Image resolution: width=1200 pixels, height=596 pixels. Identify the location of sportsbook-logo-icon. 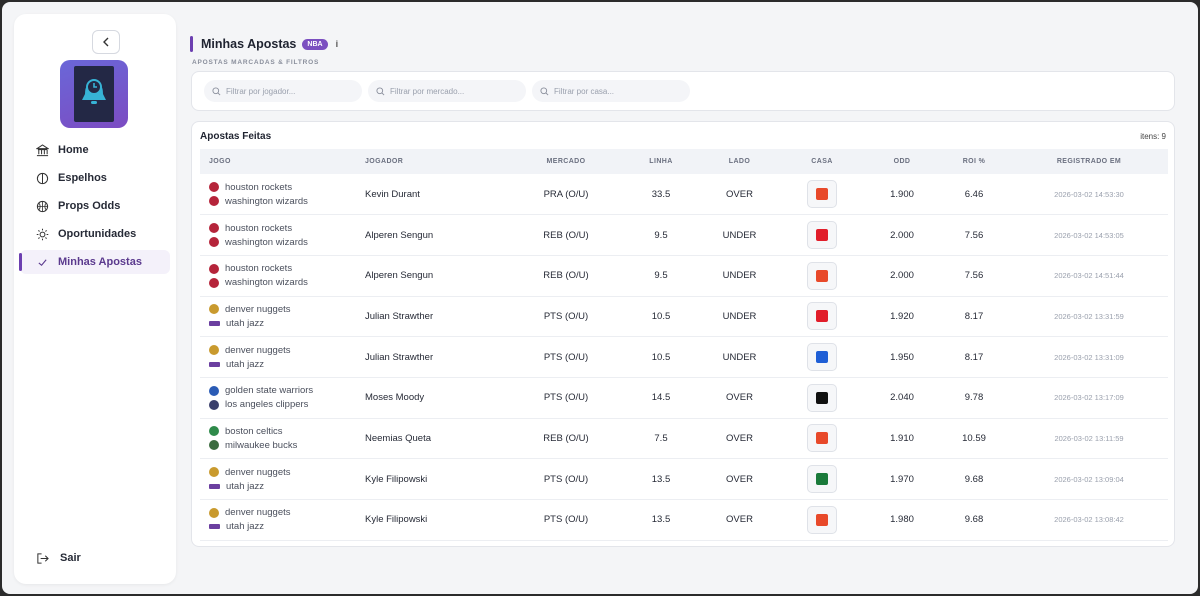
(822, 194).